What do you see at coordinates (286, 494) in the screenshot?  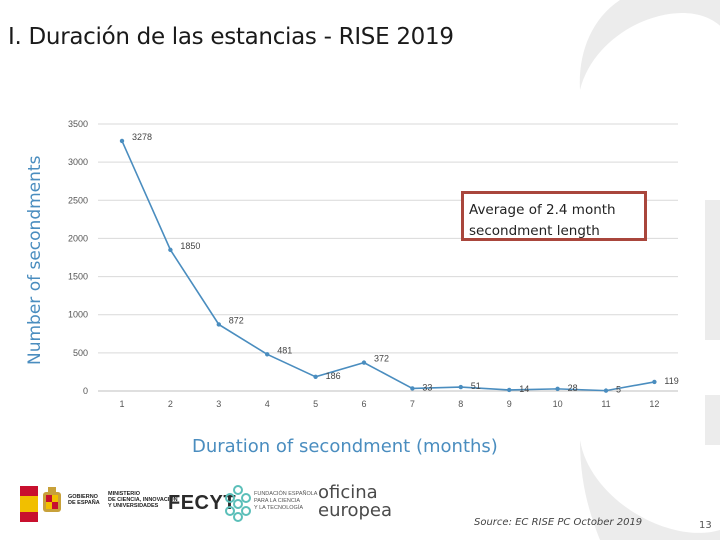 I see `fecyt-sub-line-1: FUNDACIÓN ESPAÑOLA` at bounding box center [286, 494].